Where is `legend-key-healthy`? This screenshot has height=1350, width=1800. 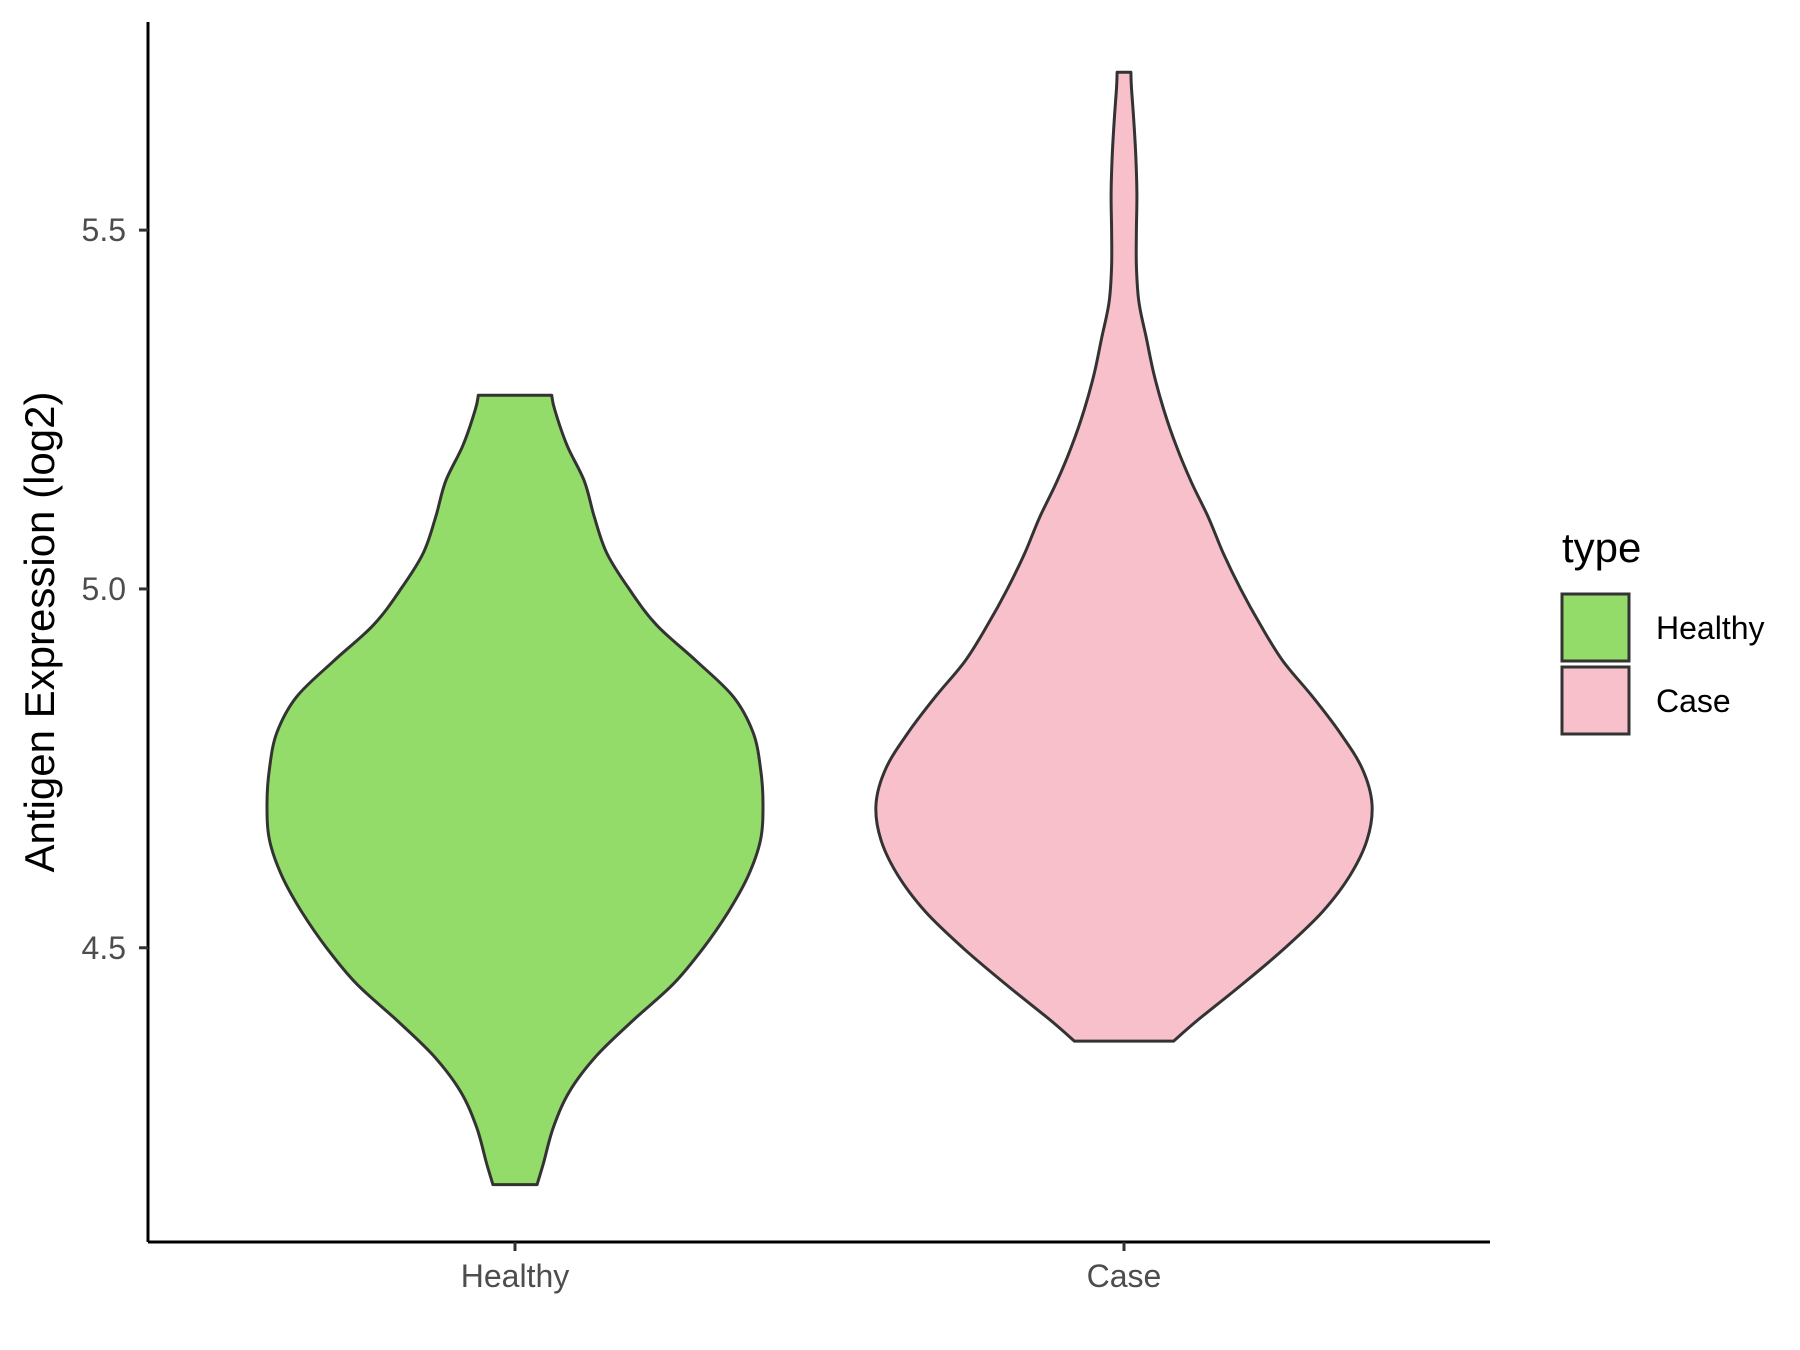
legend-key-healthy is located at coordinates (1595, 627).